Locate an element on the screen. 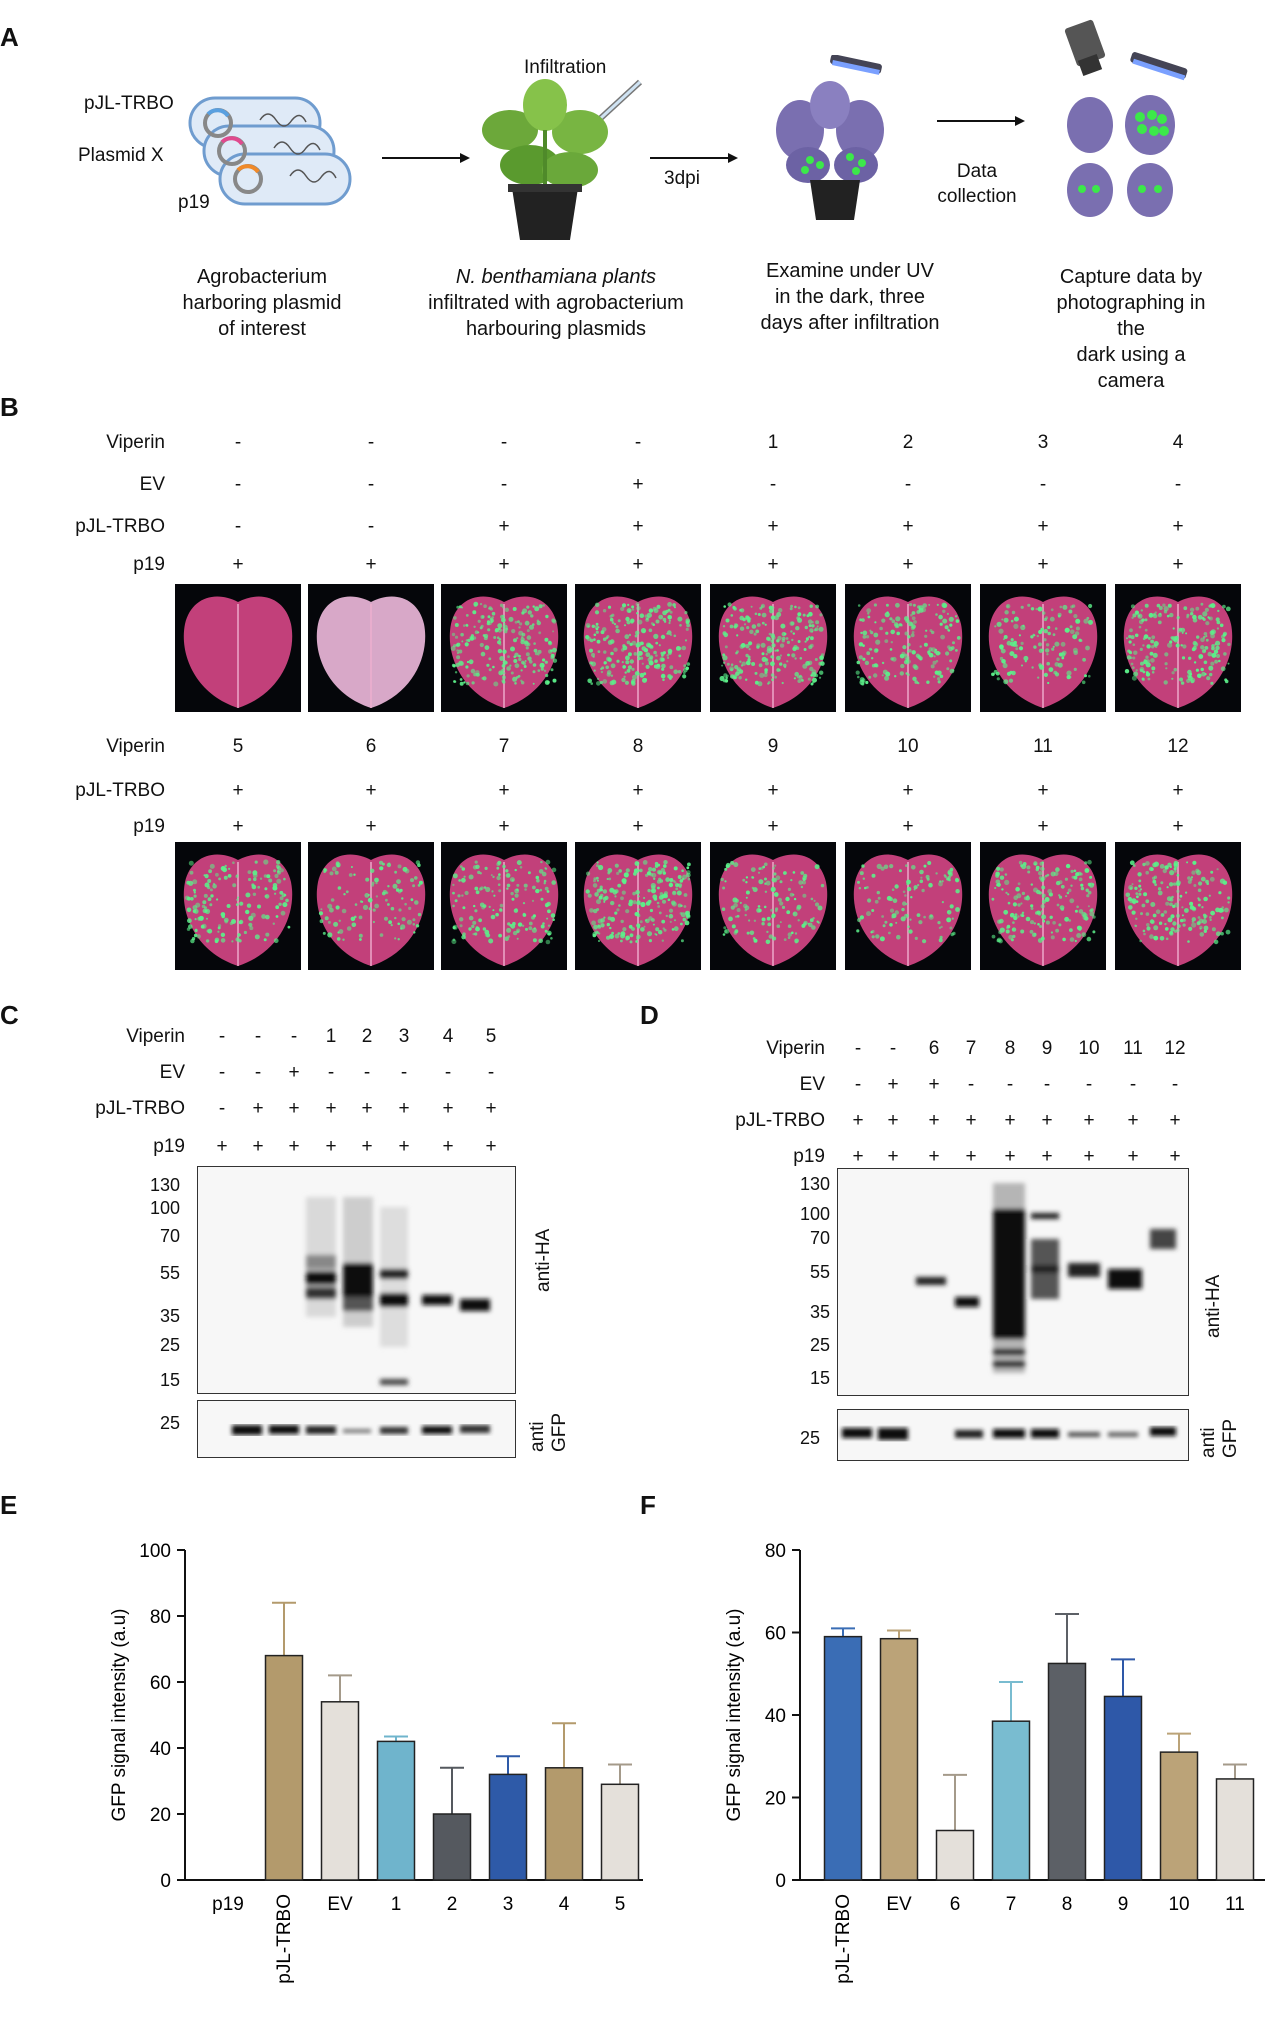  y-axis-label: GFP signal intensity (a.u) is located at coordinates (119, 1715).